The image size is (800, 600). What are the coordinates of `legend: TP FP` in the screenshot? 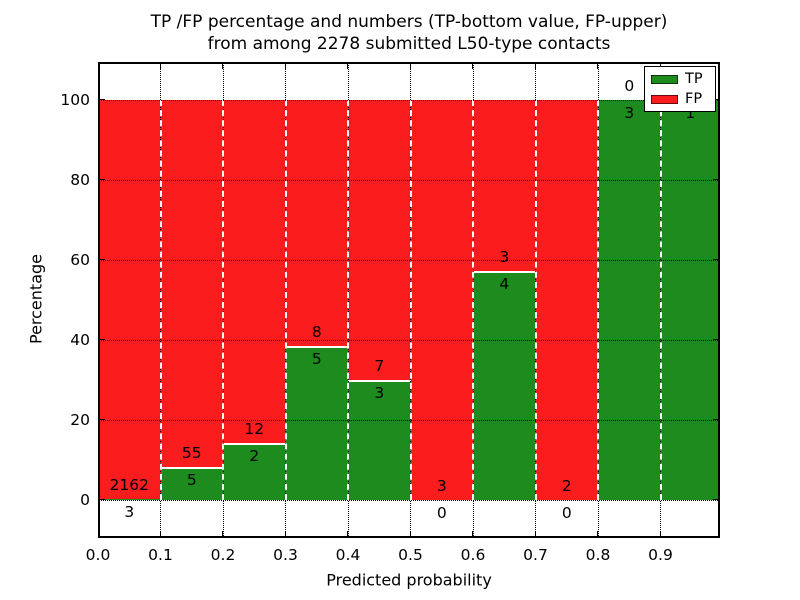 It's located at (680, 89).